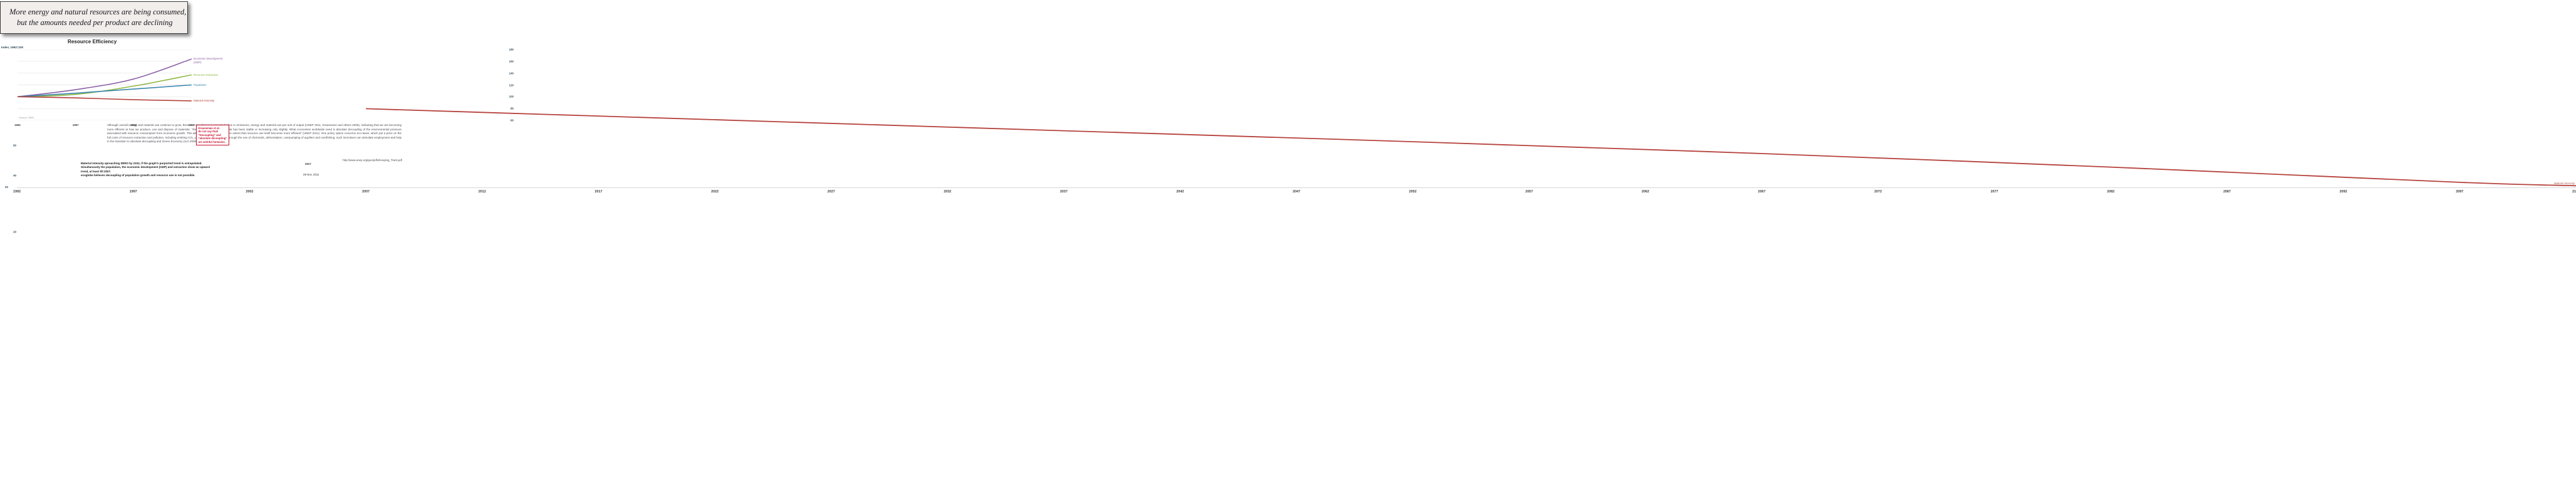 This screenshot has height=482, width=2576. I want to click on critique-line-3: "Decoupling" and, so click(209, 135).